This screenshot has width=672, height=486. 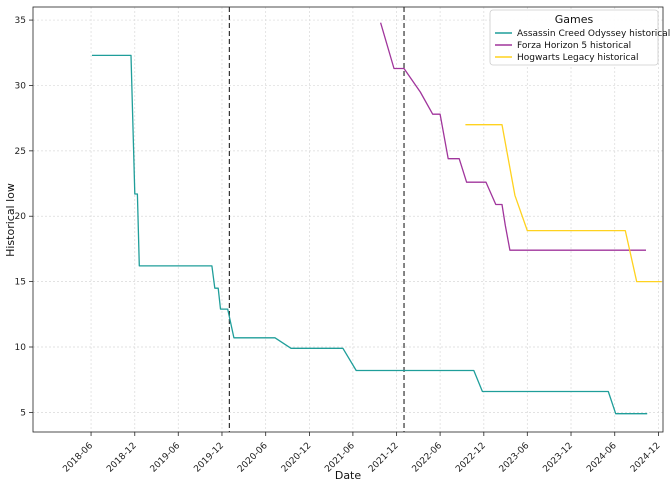 I want to click on y-tick-label: 35, so click(x=20, y=21).